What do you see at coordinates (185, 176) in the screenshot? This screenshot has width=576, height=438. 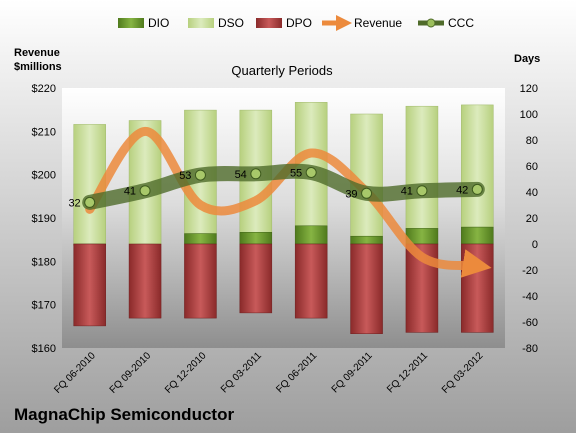 I see `ccc-data-label: 53` at bounding box center [185, 176].